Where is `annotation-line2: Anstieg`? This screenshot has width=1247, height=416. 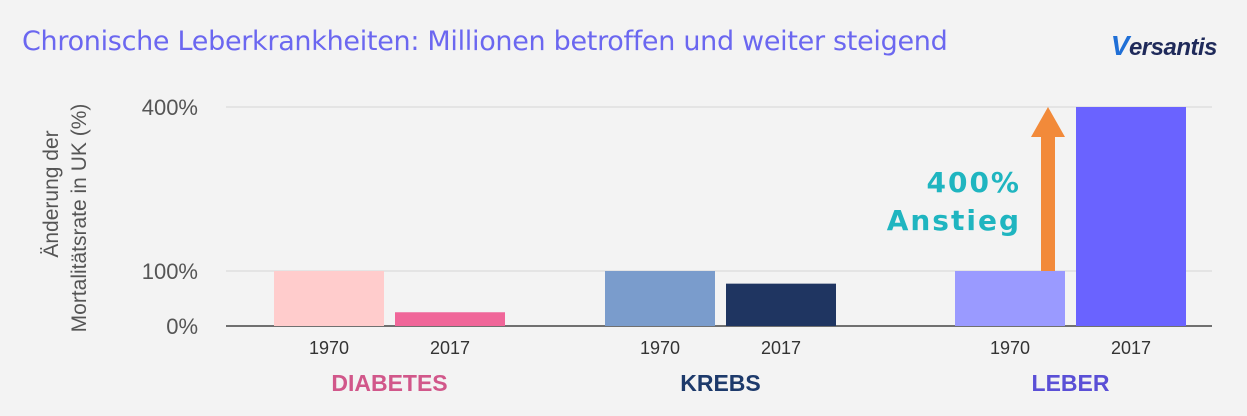
annotation-line2: Anstieg is located at coordinates (954, 220).